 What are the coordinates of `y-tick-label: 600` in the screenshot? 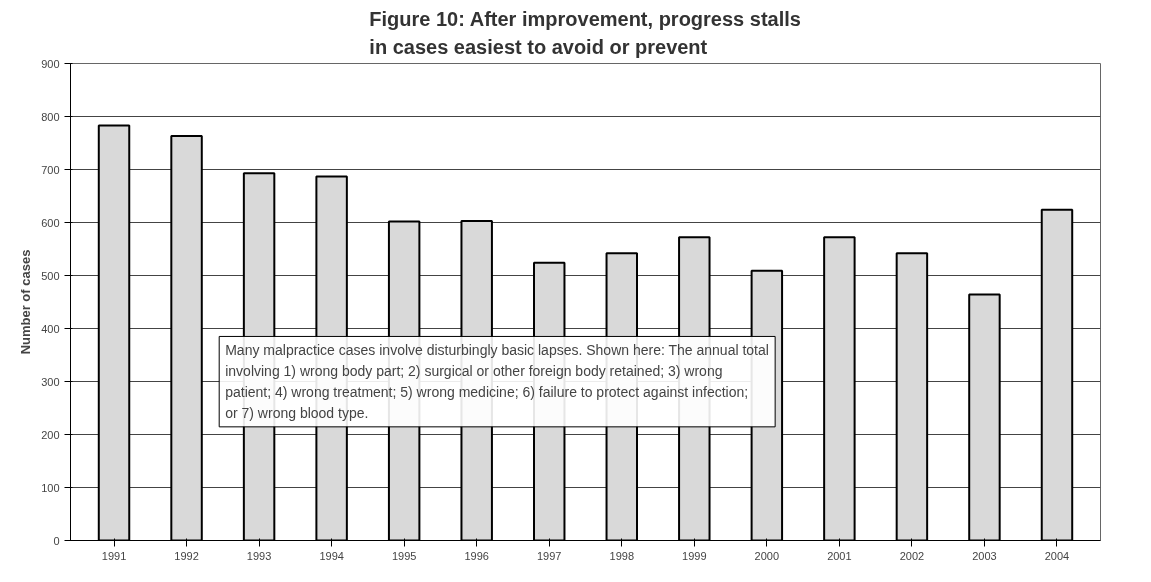 It's located at (50, 222).